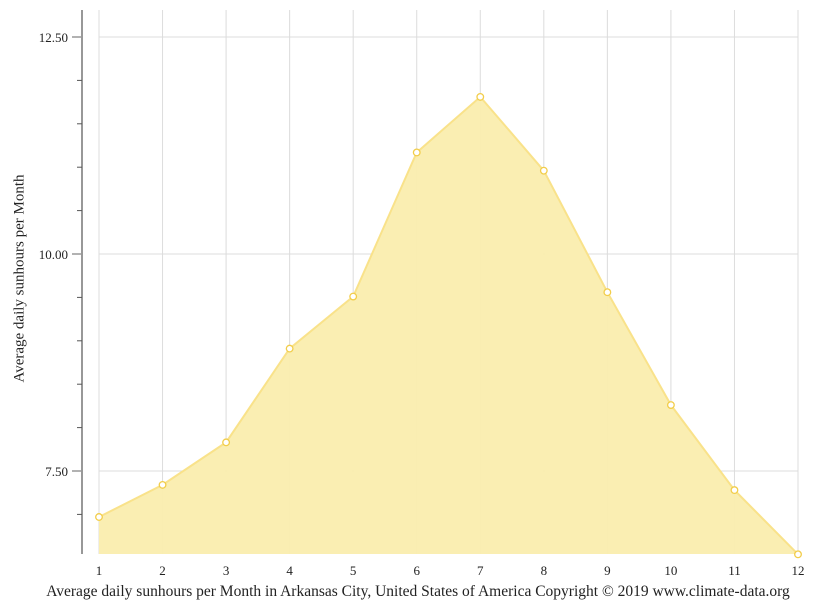  What do you see at coordinates (162, 570) in the screenshot?
I see `x-tick-label: 2` at bounding box center [162, 570].